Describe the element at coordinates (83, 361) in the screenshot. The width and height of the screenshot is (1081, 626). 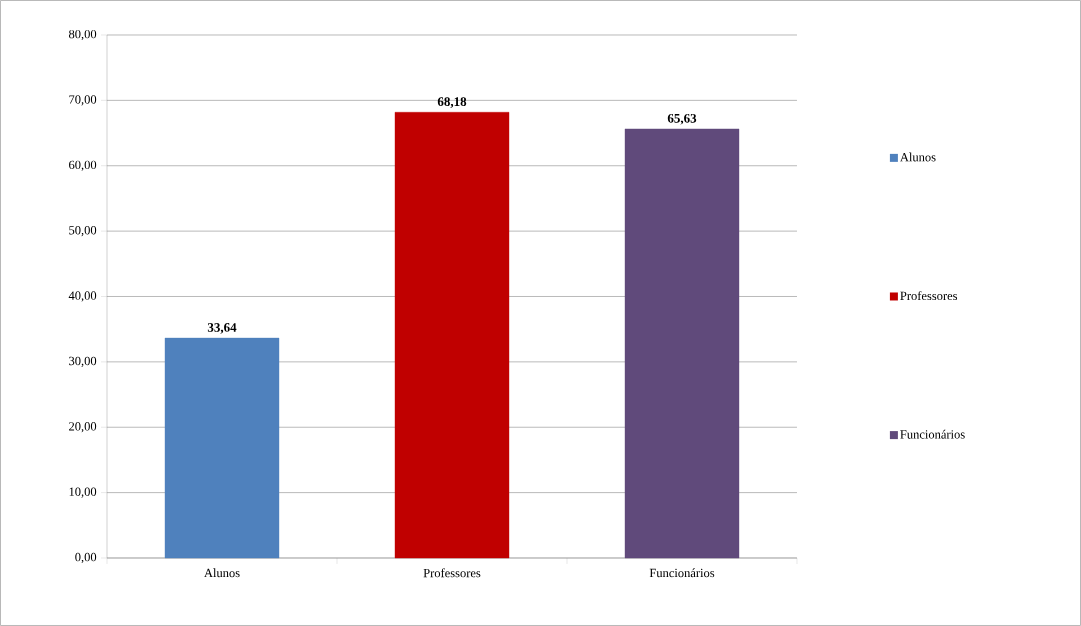
I see `y-tick-label: 30,00` at that location.